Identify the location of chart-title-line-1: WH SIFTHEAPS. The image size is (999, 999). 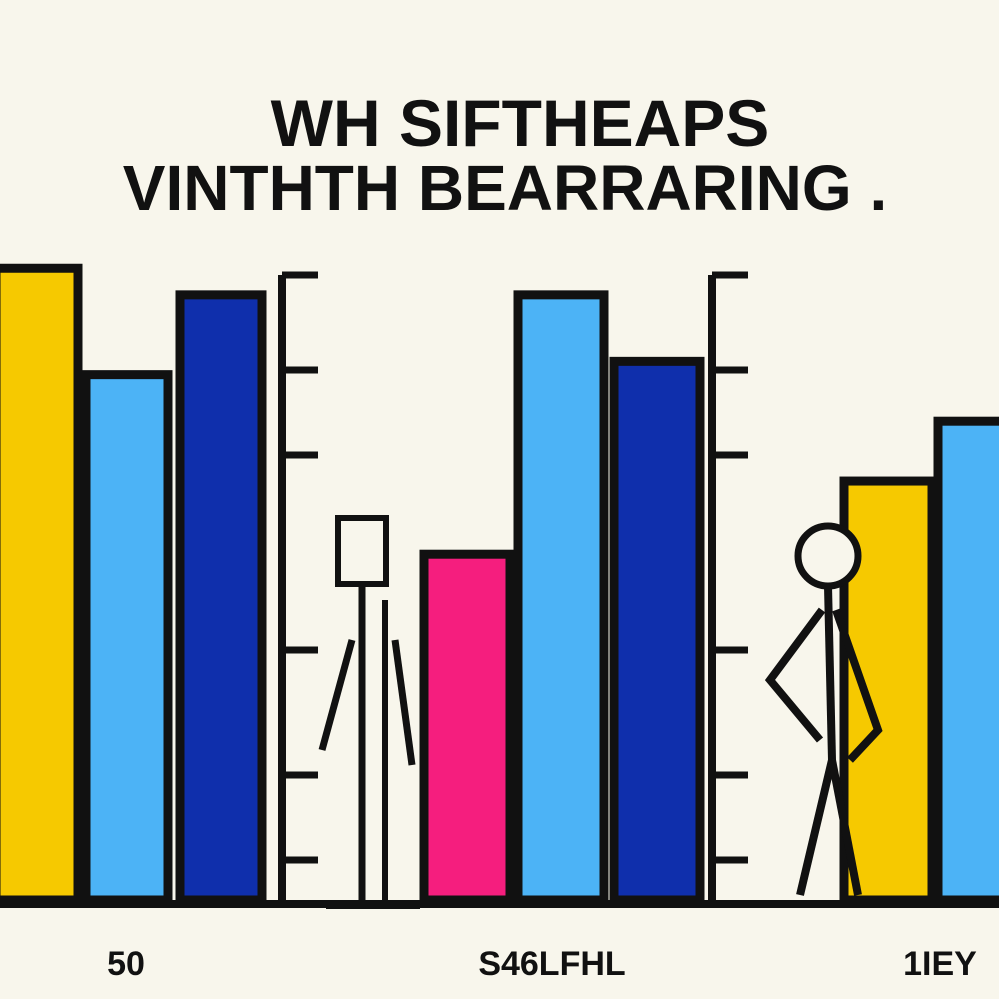
(520, 123).